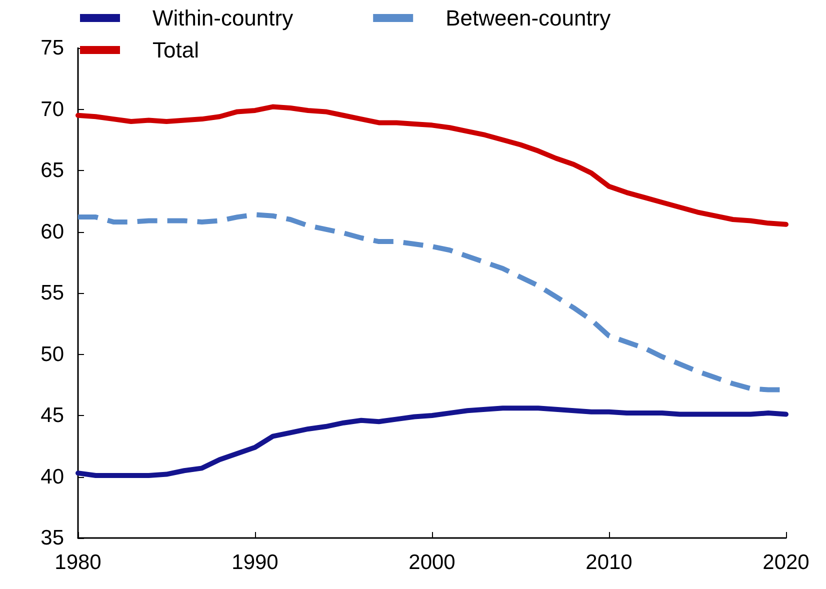  What do you see at coordinates (78, 562) in the screenshot?
I see `x-tick-label: 1980` at bounding box center [78, 562].